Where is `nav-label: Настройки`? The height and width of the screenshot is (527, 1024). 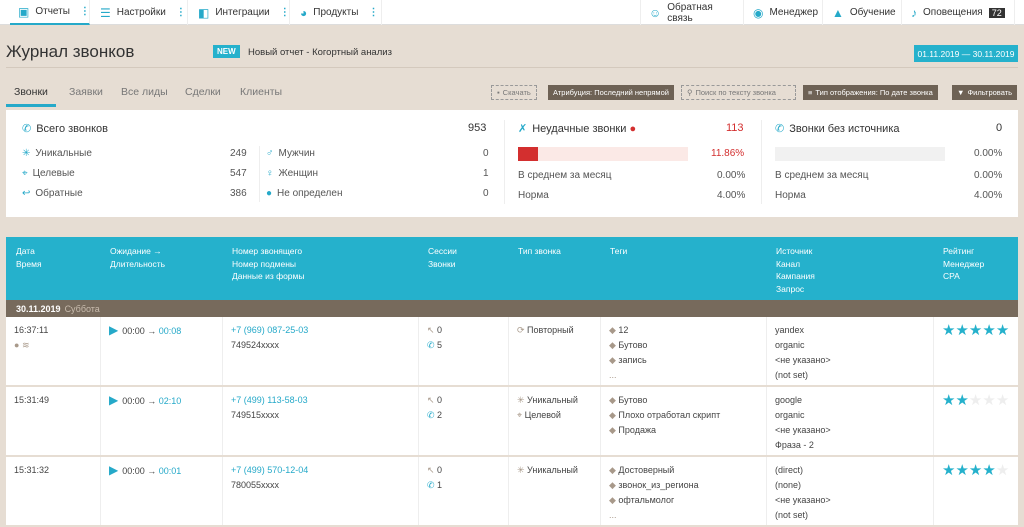
nav-label: Настройки is located at coordinates (141, 12).